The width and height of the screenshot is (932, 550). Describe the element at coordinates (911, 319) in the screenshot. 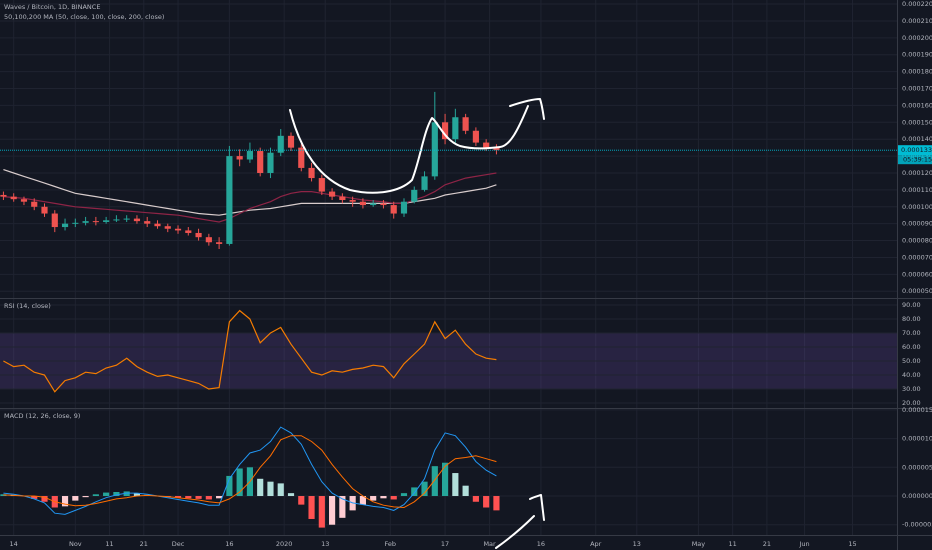

I see `y-tick-label: 80.00` at that location.